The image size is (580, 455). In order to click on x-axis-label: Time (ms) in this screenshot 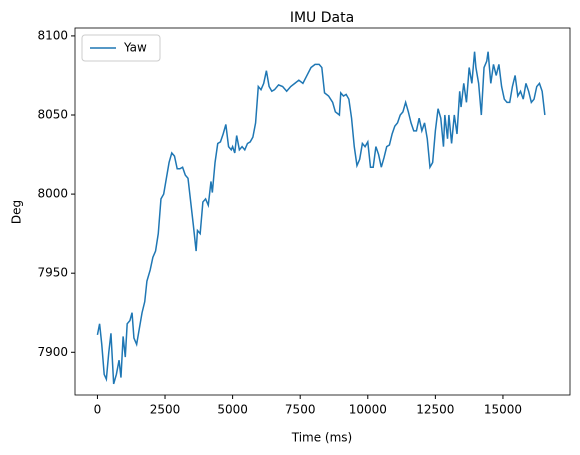, I will do `click(322, 438)`.